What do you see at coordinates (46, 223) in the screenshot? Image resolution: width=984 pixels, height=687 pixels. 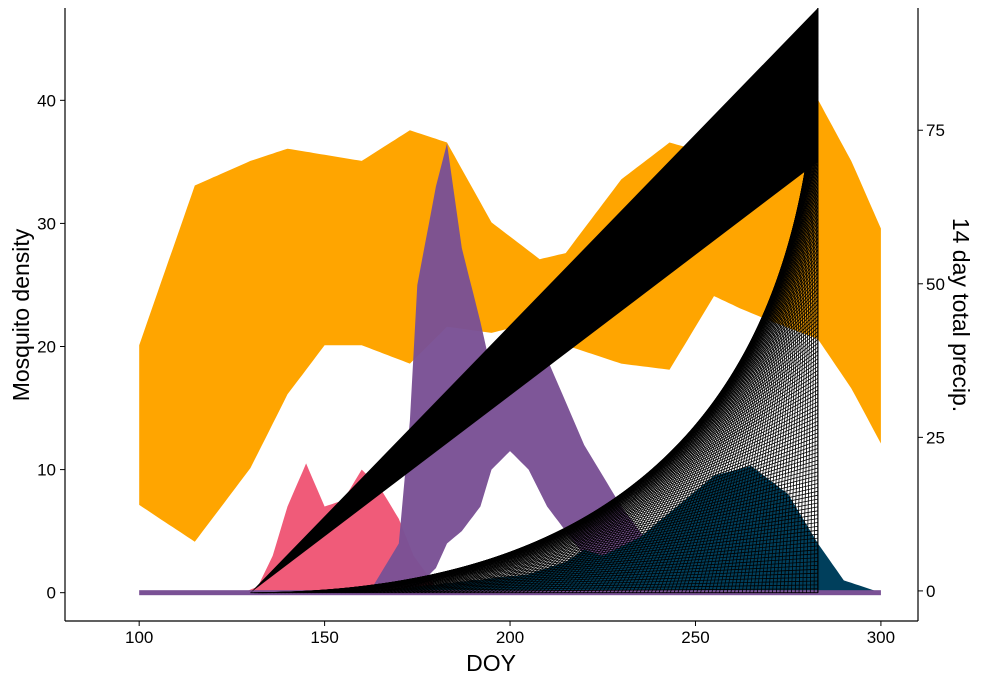 I see `y-tick-label: 30` at bounding box center [46, 223].